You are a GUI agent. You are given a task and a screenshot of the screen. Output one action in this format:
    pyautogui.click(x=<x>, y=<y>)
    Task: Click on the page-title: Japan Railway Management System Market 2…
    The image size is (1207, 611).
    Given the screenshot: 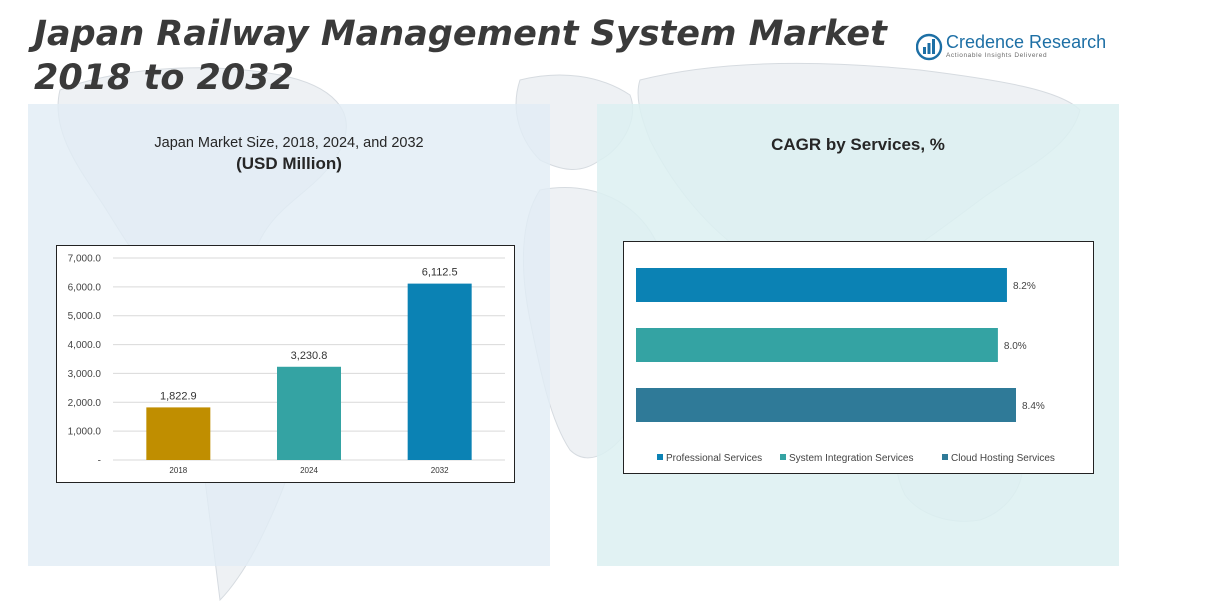 What is the action you would take?
    pyautogui.click(x=460, y=56)
    